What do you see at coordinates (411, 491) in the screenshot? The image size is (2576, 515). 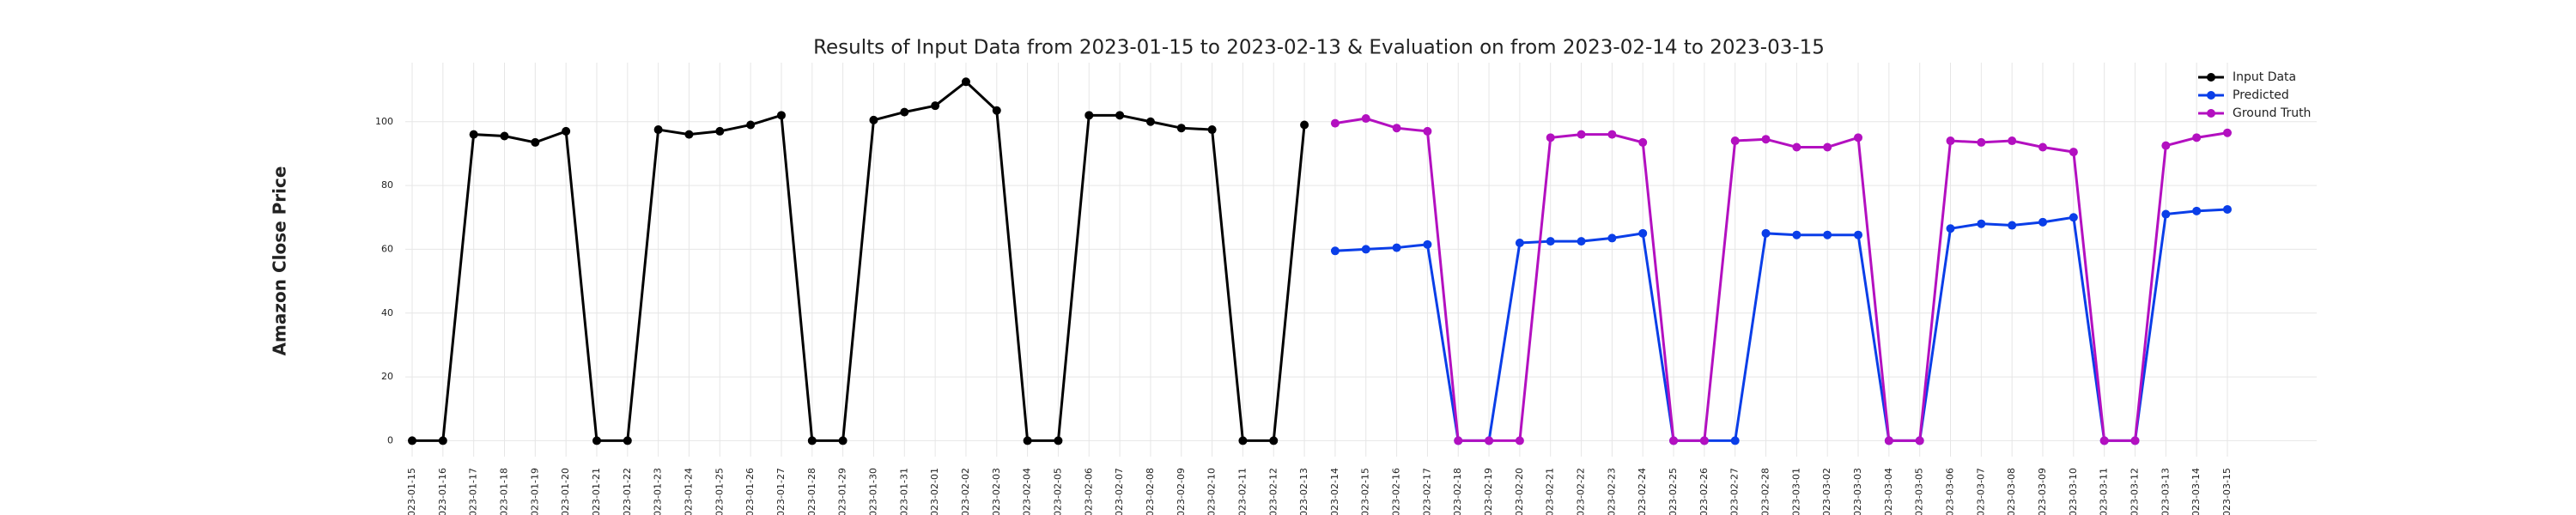 I see `x-tick-label: 2023-01-15` at bounding box center [411, 491].